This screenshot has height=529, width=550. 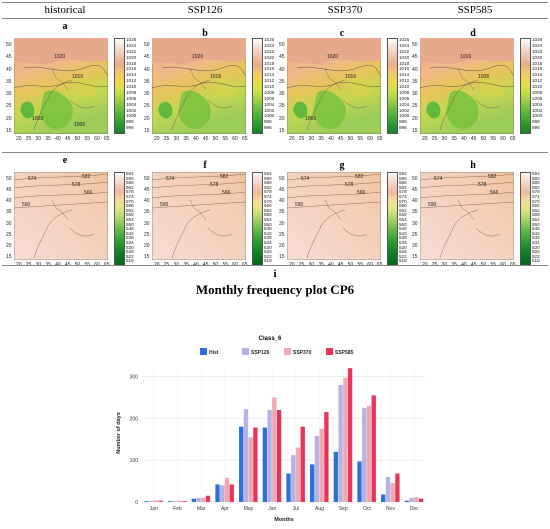 I want to click on colorbar-tick-label: 1014, so click(x=537, y=75).